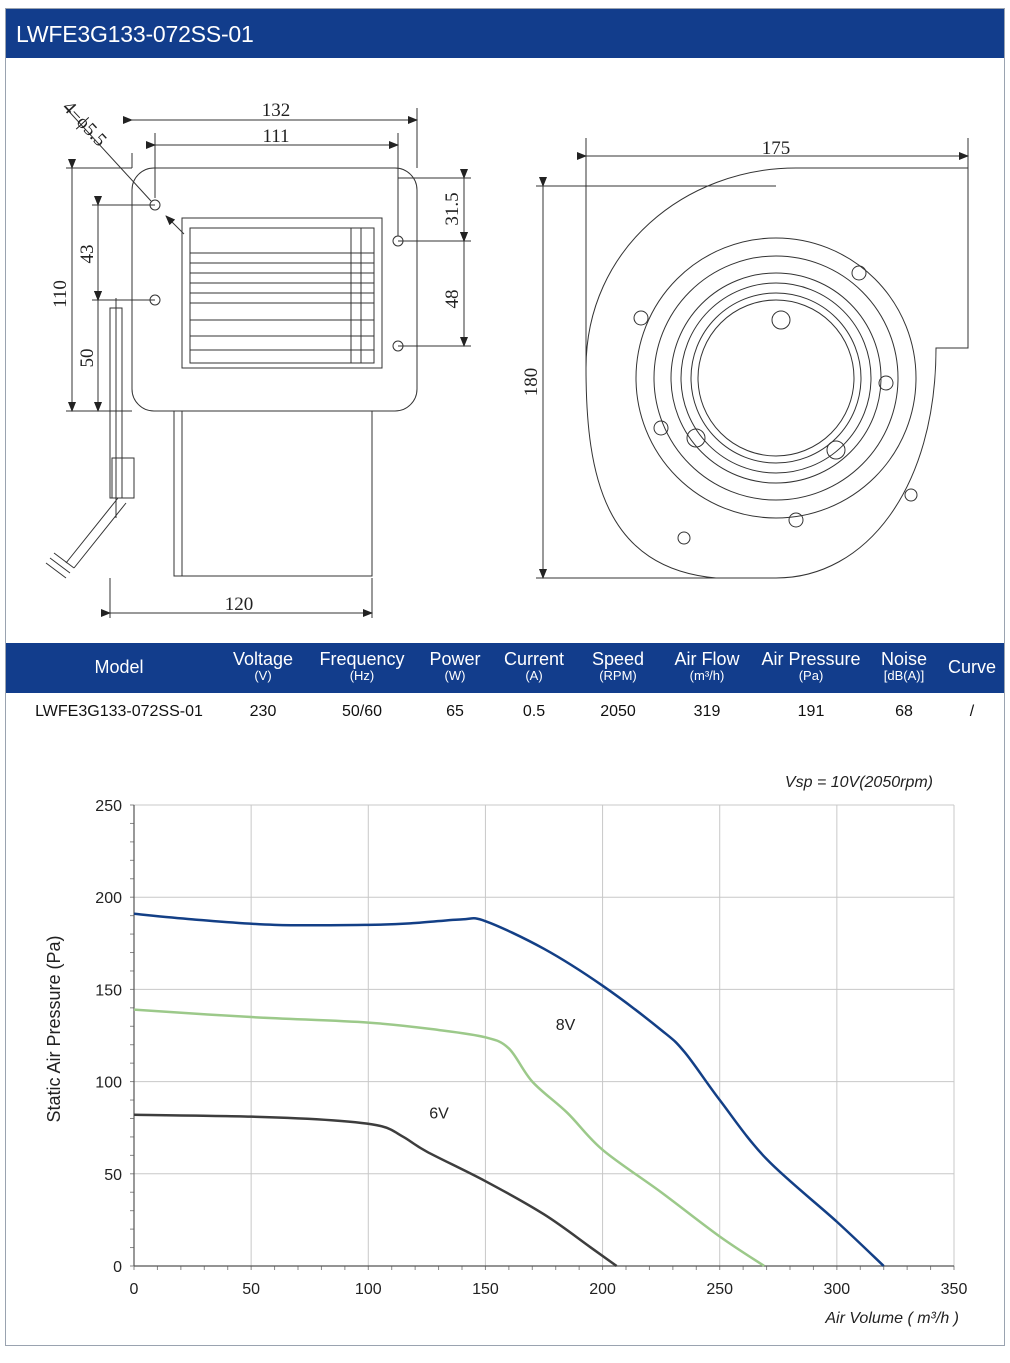 The image size is (1010, 1363). I want to click on series-label-6V: 6V, so click(439, 1113).